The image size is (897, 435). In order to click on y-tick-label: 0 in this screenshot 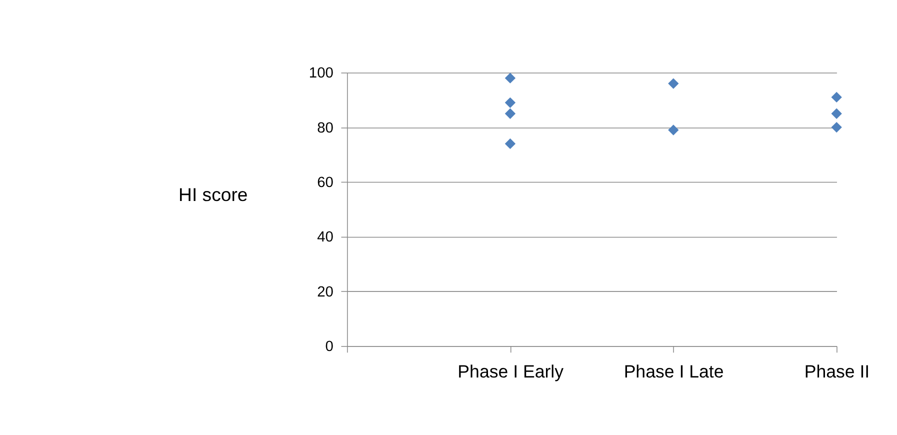, I will do `click(329, 347)`.